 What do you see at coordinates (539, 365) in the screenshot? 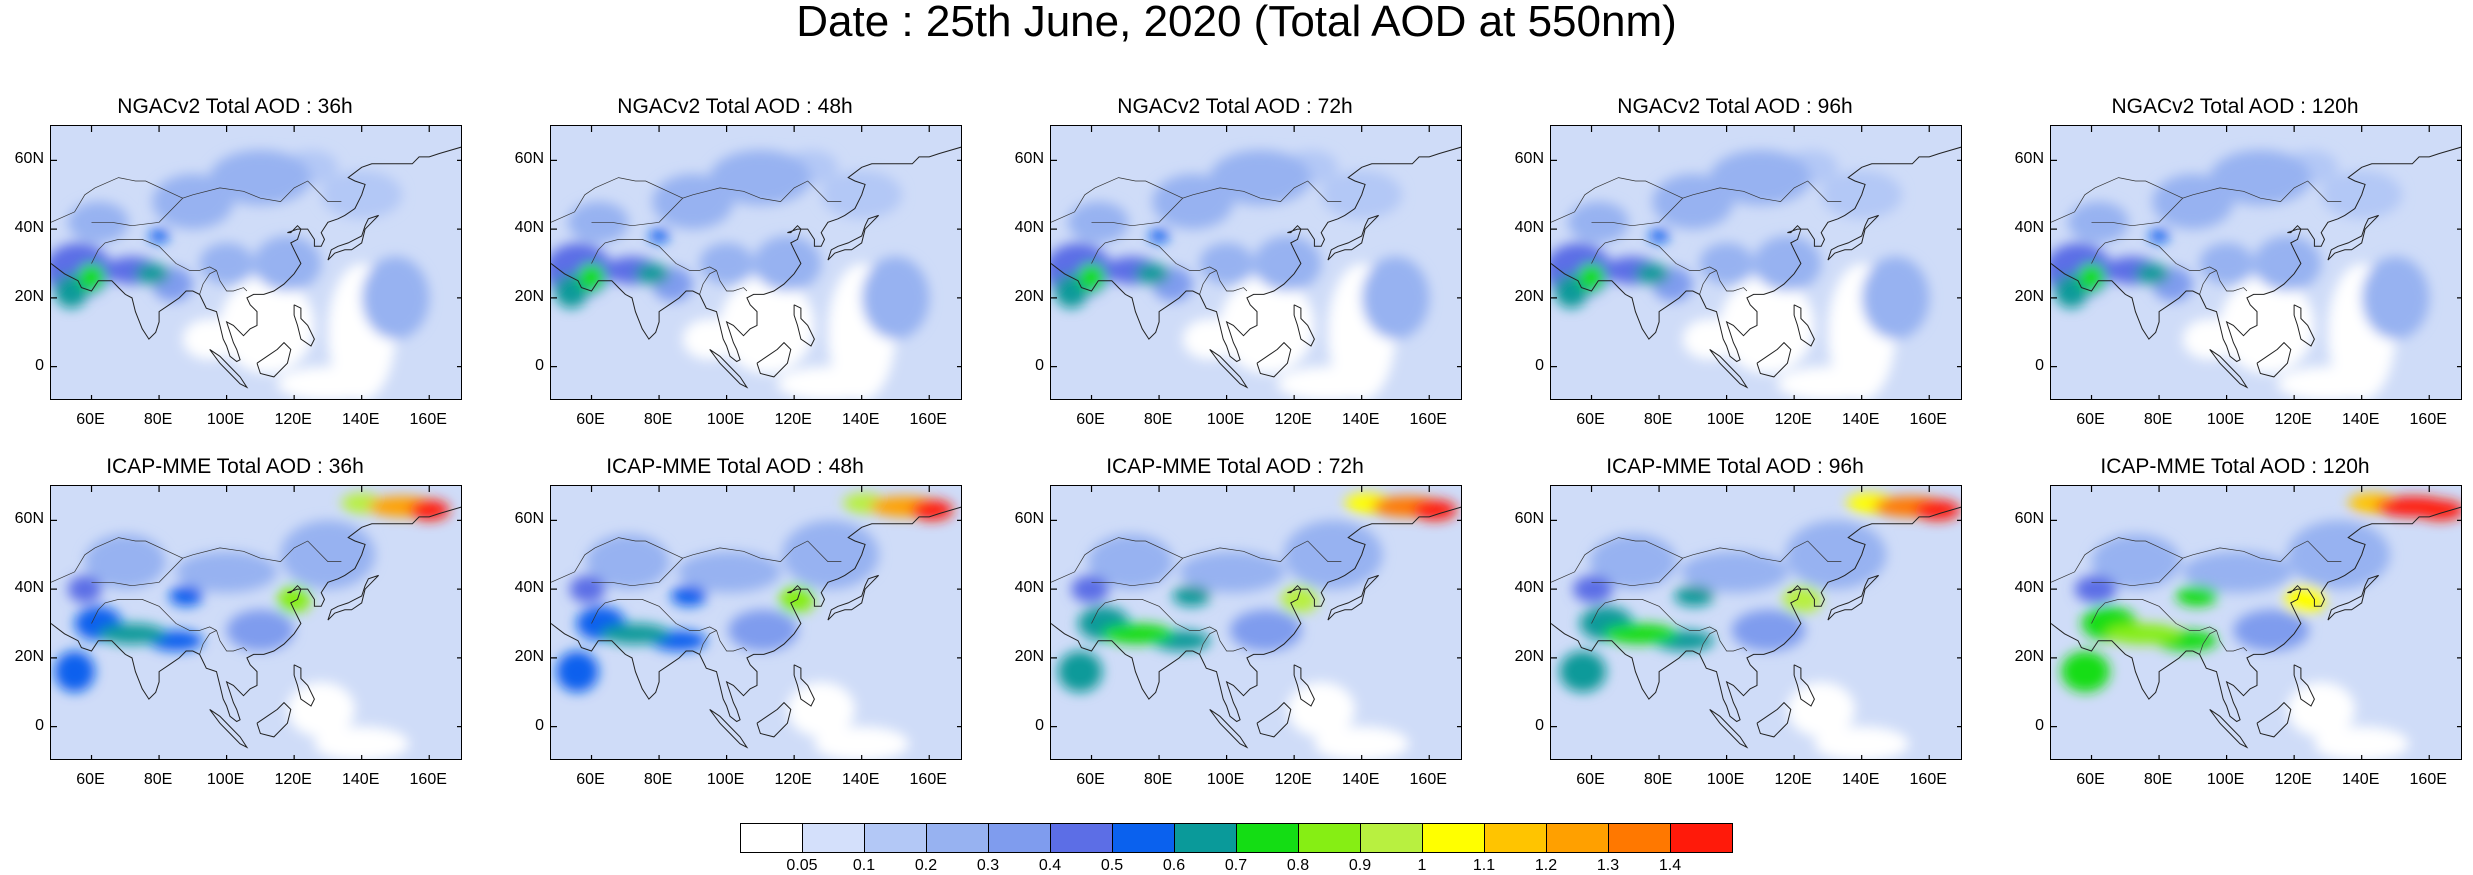
I see `lat-tick-label: 0` at bounding box center [539, 365].